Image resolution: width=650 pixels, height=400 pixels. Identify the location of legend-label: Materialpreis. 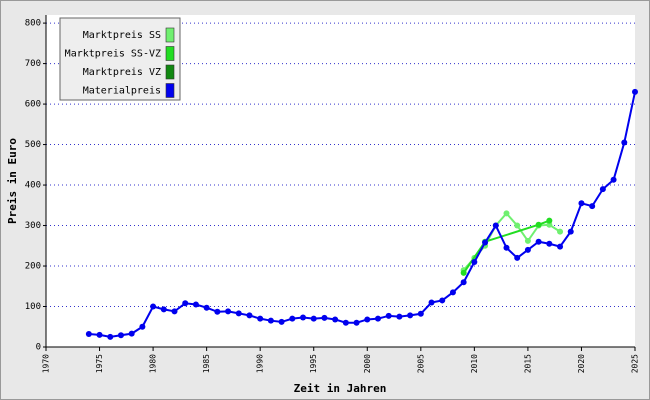
(122, 91).